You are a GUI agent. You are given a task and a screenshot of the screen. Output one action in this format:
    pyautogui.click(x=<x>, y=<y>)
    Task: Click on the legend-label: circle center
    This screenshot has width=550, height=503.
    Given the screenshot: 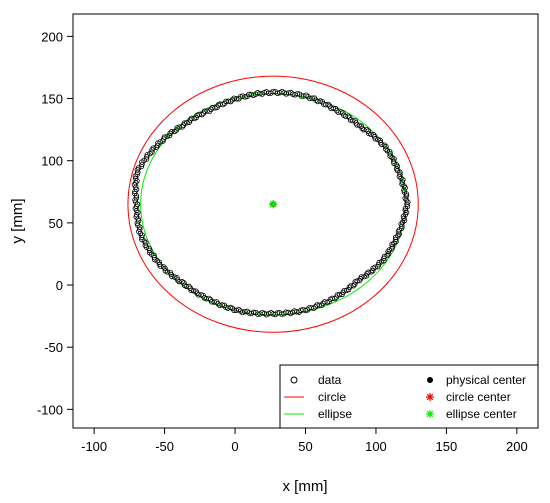 What is the action you would take?
    pyautogui.click(x=478, y=397)
    